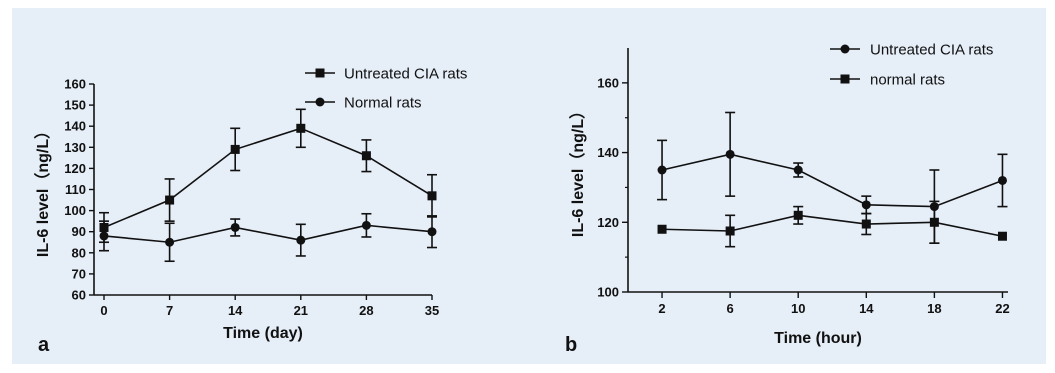 This screenshot has height=373, width=1055. Describe the element at coordinates (730, 308) in the screenshot. I see `panel-b-x-tick-label: 6` at that location.